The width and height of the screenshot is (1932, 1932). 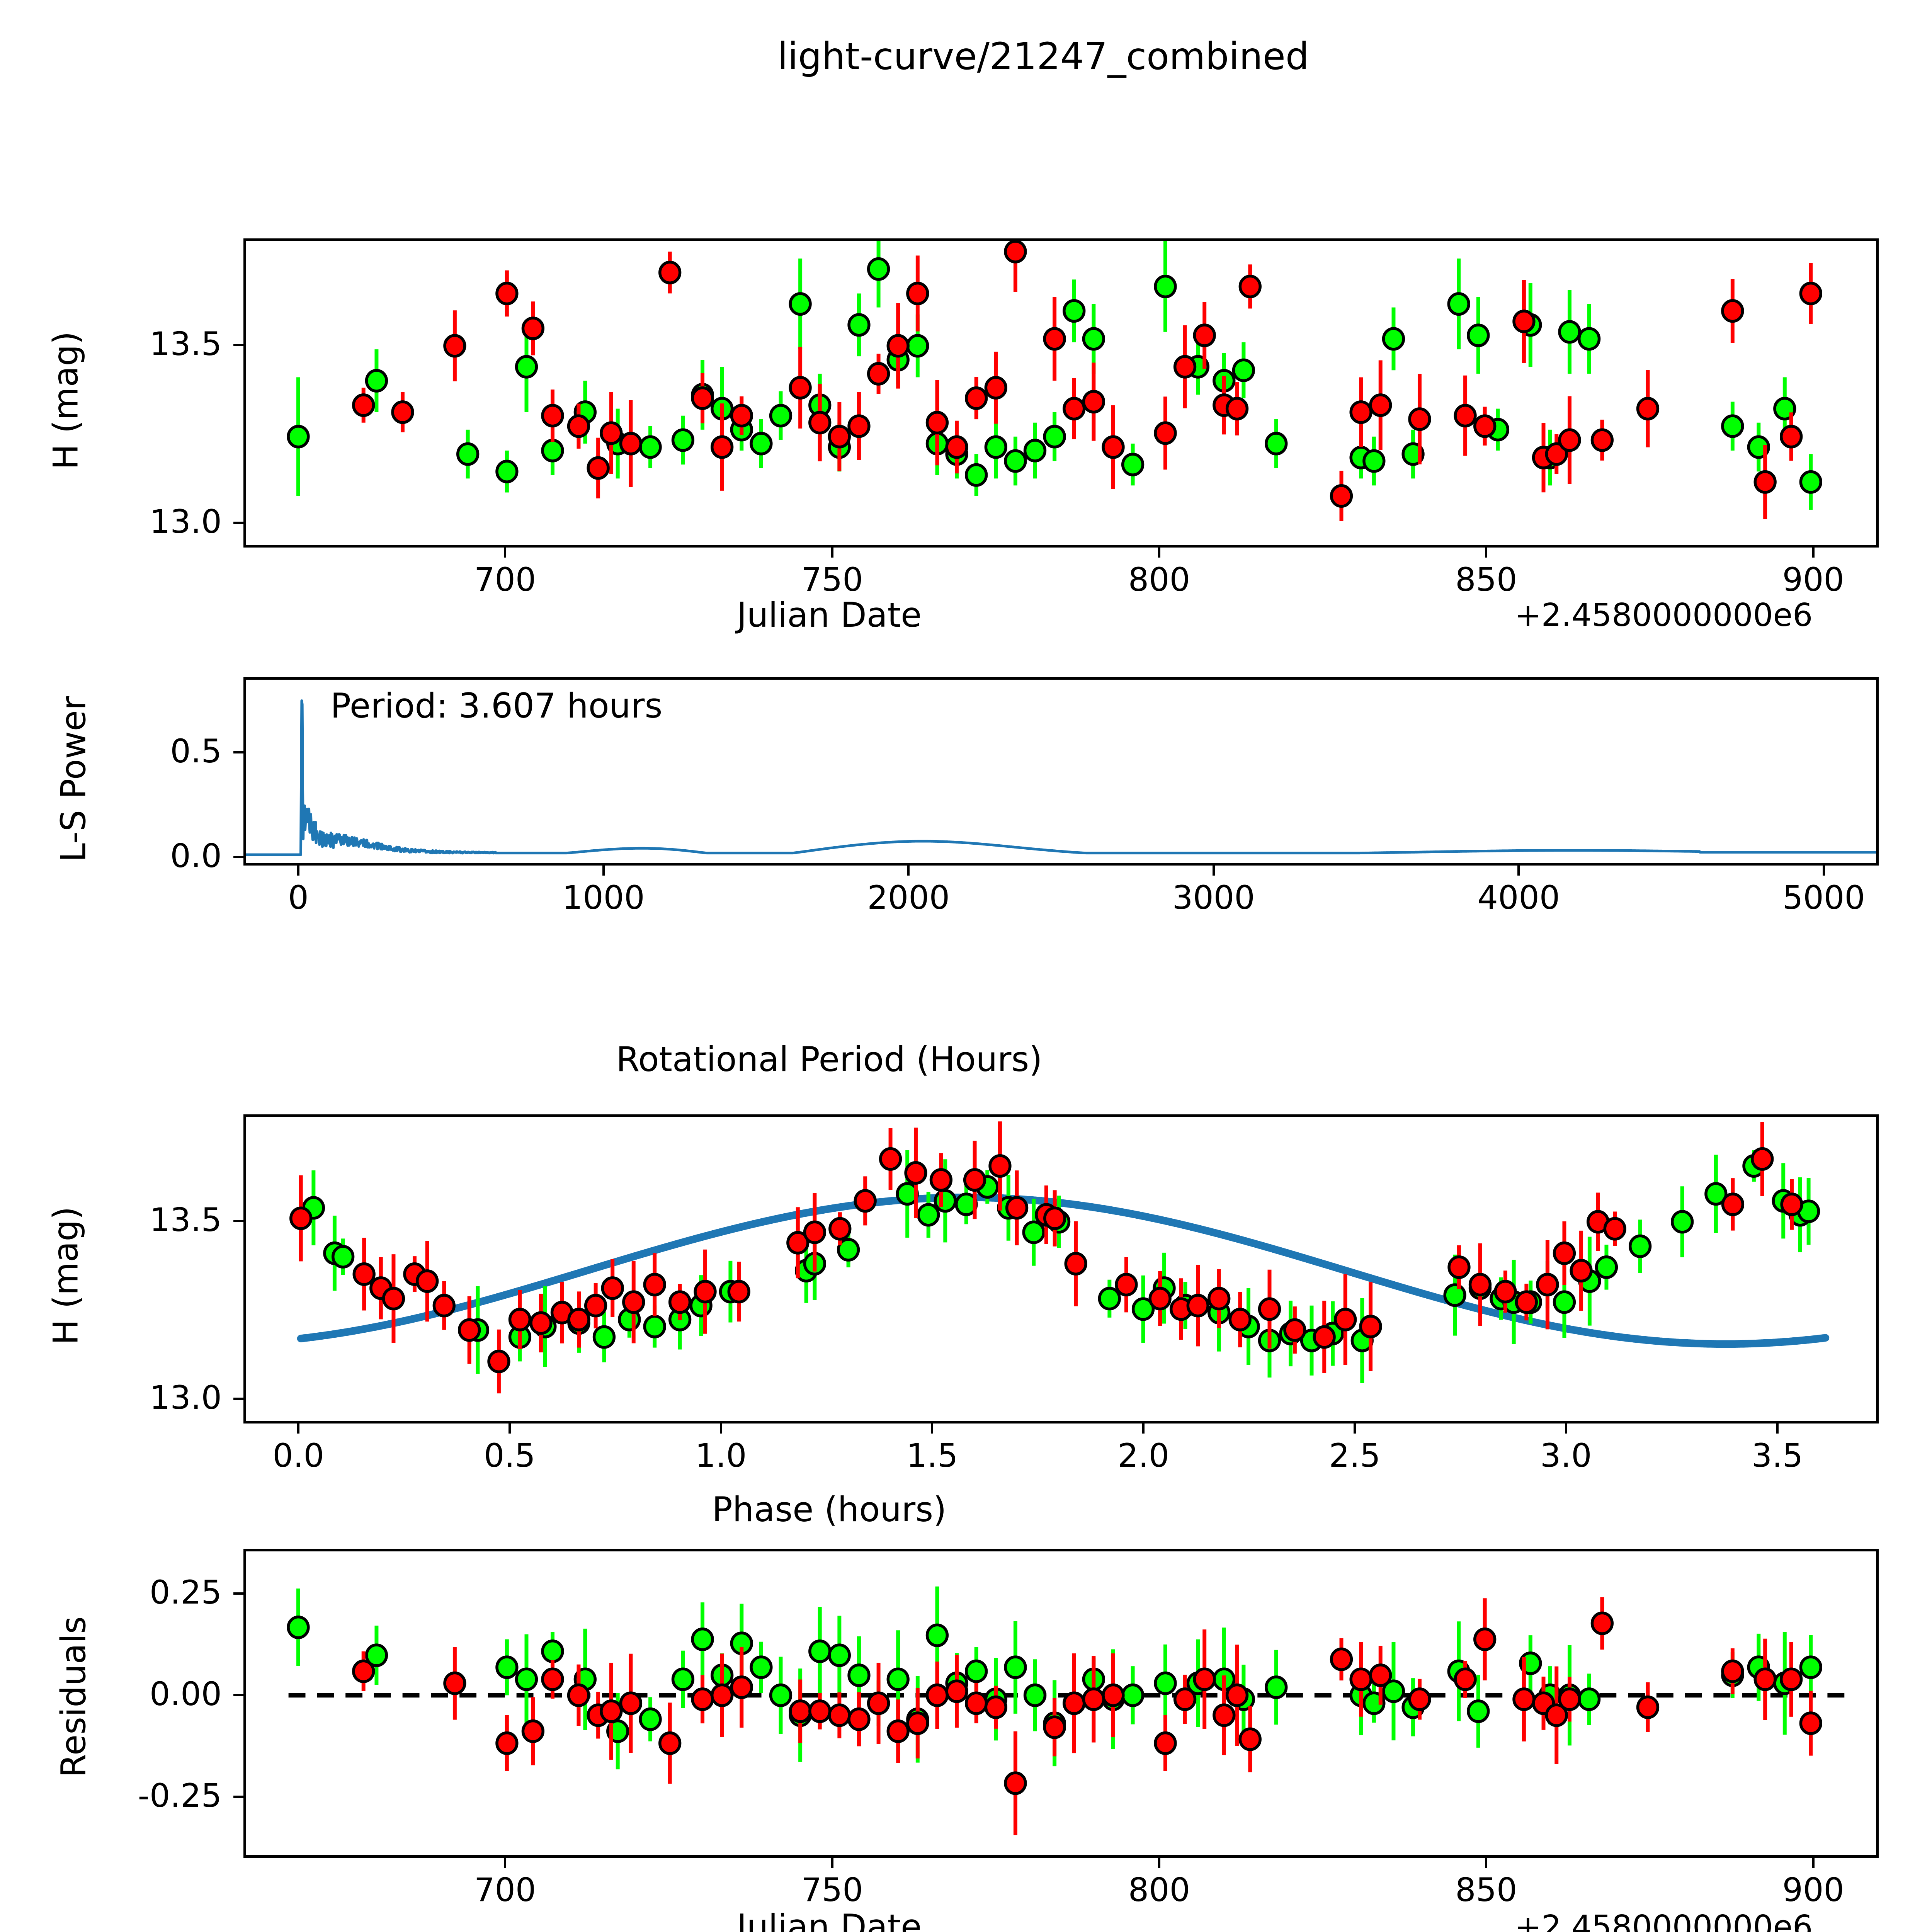 What do you see at coordinates (505, 580) in the screenshot?
I see `p1-xtick-label: 700` at bounding box center [505, 580].